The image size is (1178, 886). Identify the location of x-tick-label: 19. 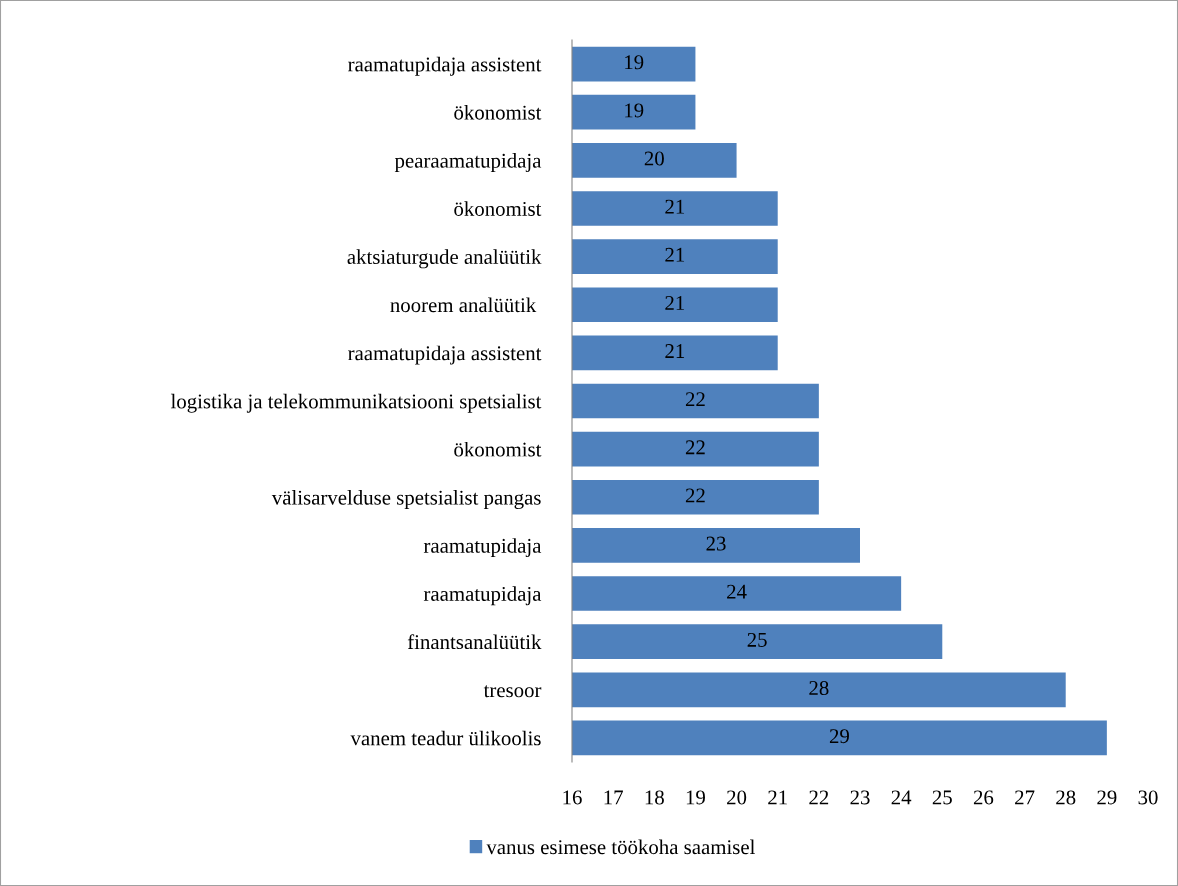
(695, 797).